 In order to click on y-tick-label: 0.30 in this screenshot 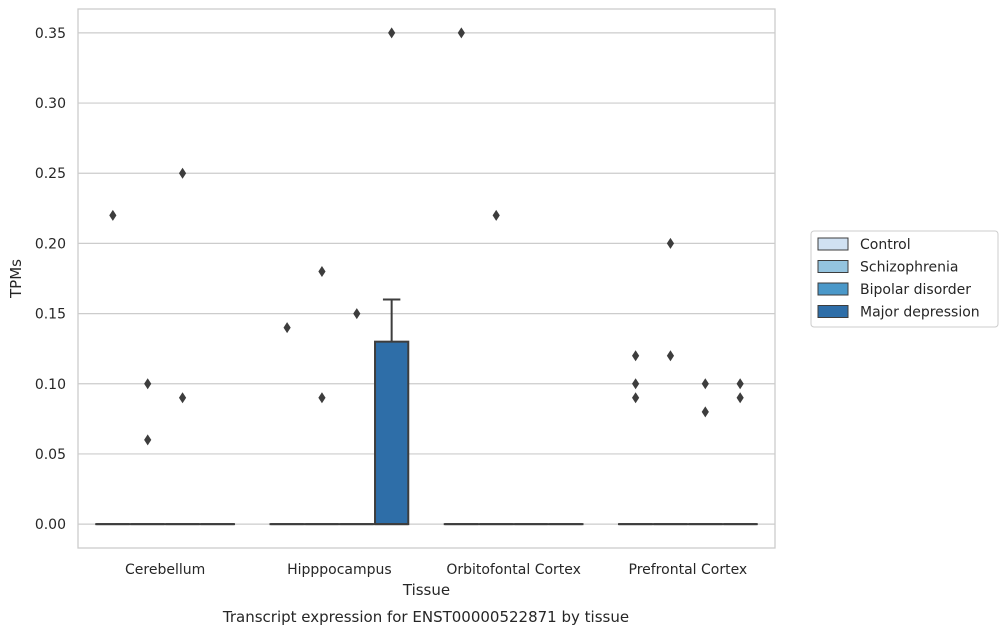, I will do `click(50, 104)`.